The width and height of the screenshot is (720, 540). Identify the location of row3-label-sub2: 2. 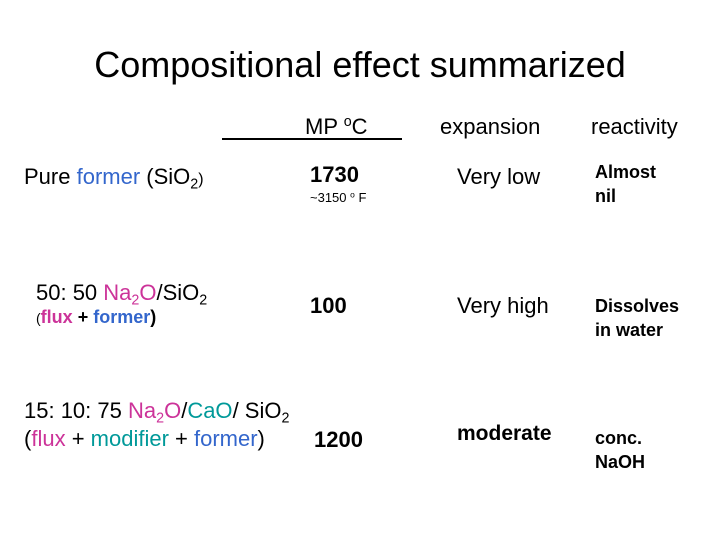
(285, 418).